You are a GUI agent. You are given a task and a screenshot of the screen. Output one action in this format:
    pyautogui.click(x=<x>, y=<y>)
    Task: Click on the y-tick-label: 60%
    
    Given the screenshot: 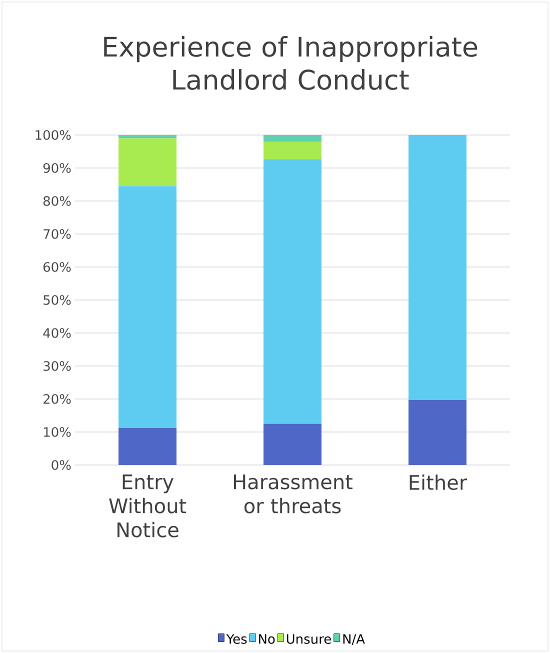 What is the action you would take?
    pyautogui.click(x=57, y=267)
    